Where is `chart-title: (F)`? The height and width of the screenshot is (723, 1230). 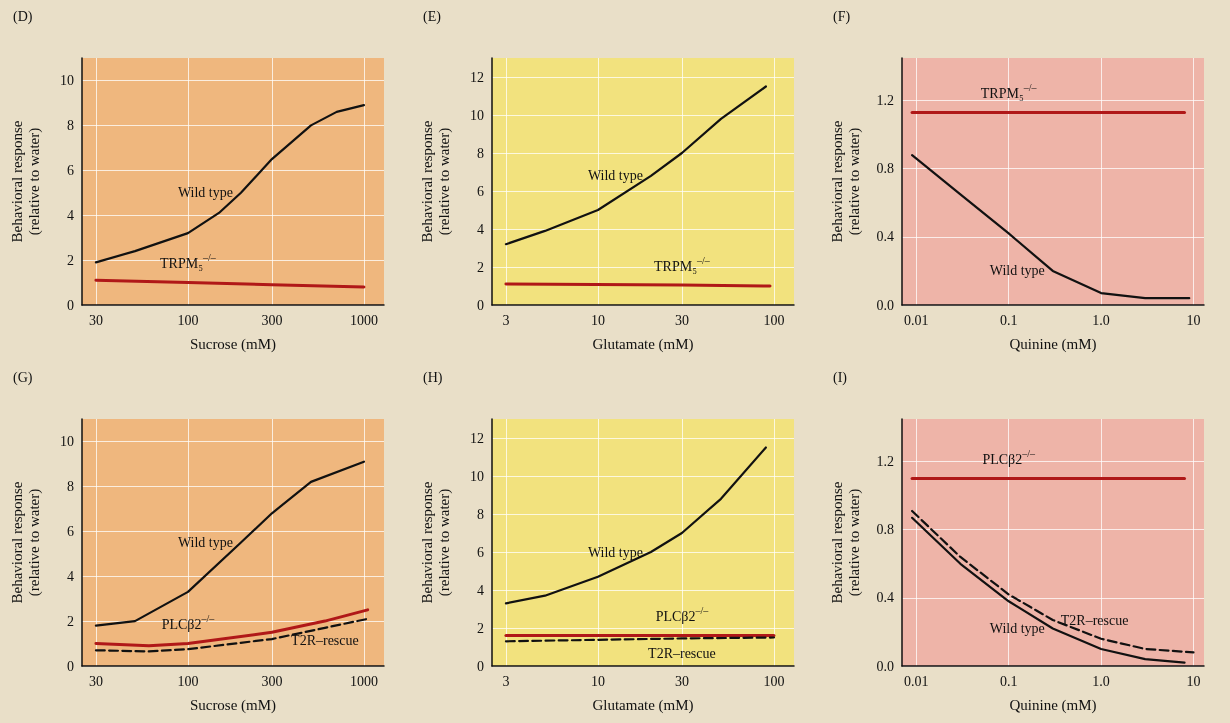 chart-title: (F) is located at coordinates (842, 16).